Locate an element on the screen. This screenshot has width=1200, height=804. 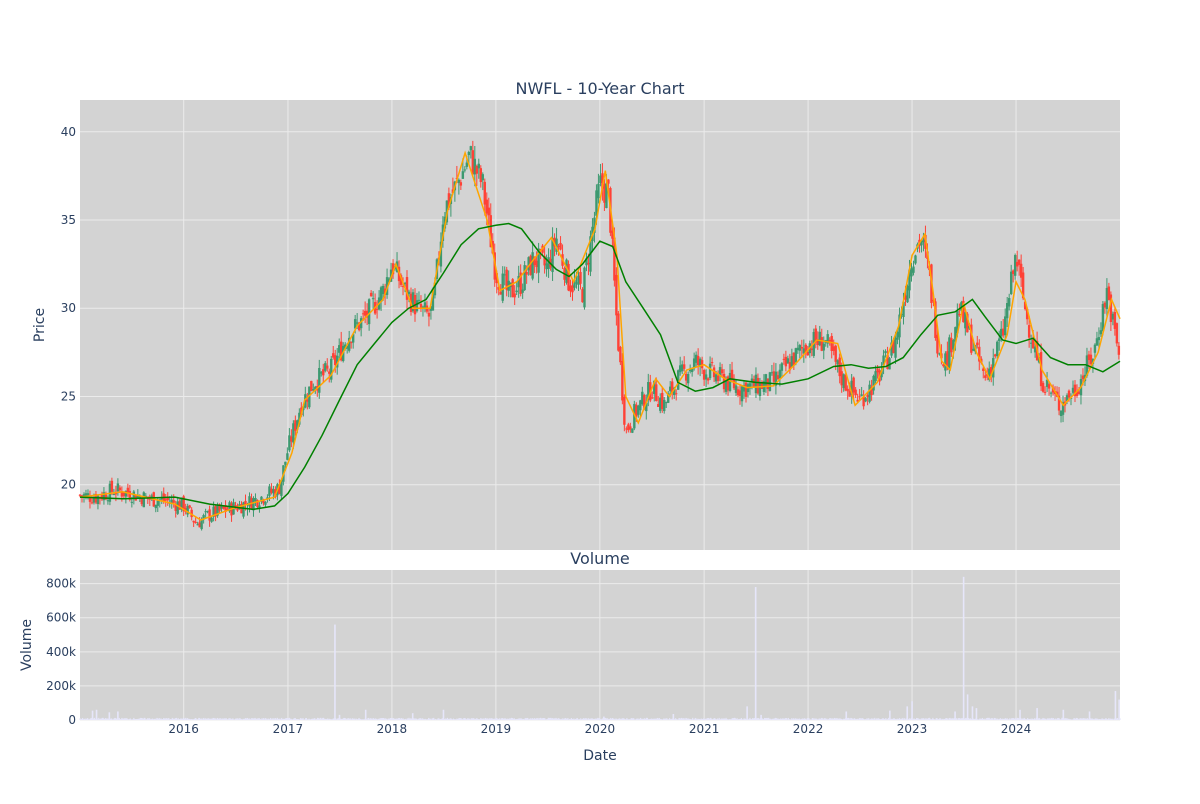
date-tick-label: 2016 is located at coordinates (183, 729).